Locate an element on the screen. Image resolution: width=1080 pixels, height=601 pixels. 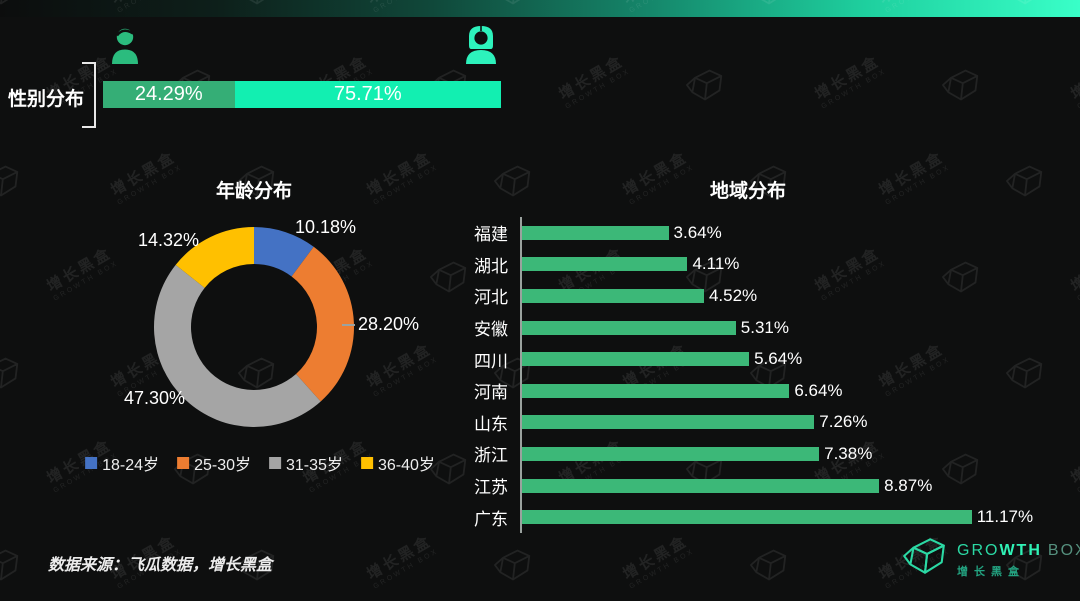
legend-label: 31-35岁 is located at coordinates (314, 465).